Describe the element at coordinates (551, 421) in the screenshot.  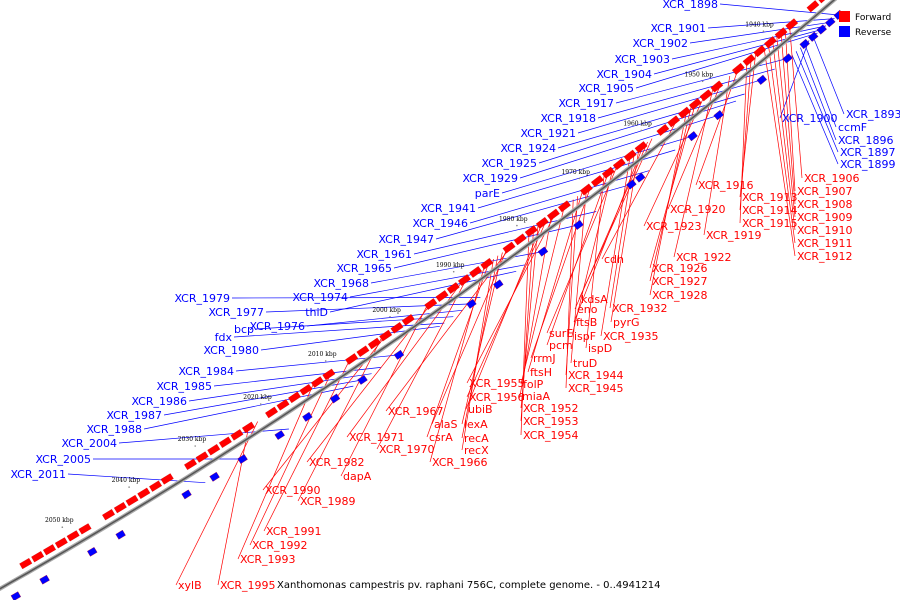
I see `gene-label: XCR_1953` at that location.